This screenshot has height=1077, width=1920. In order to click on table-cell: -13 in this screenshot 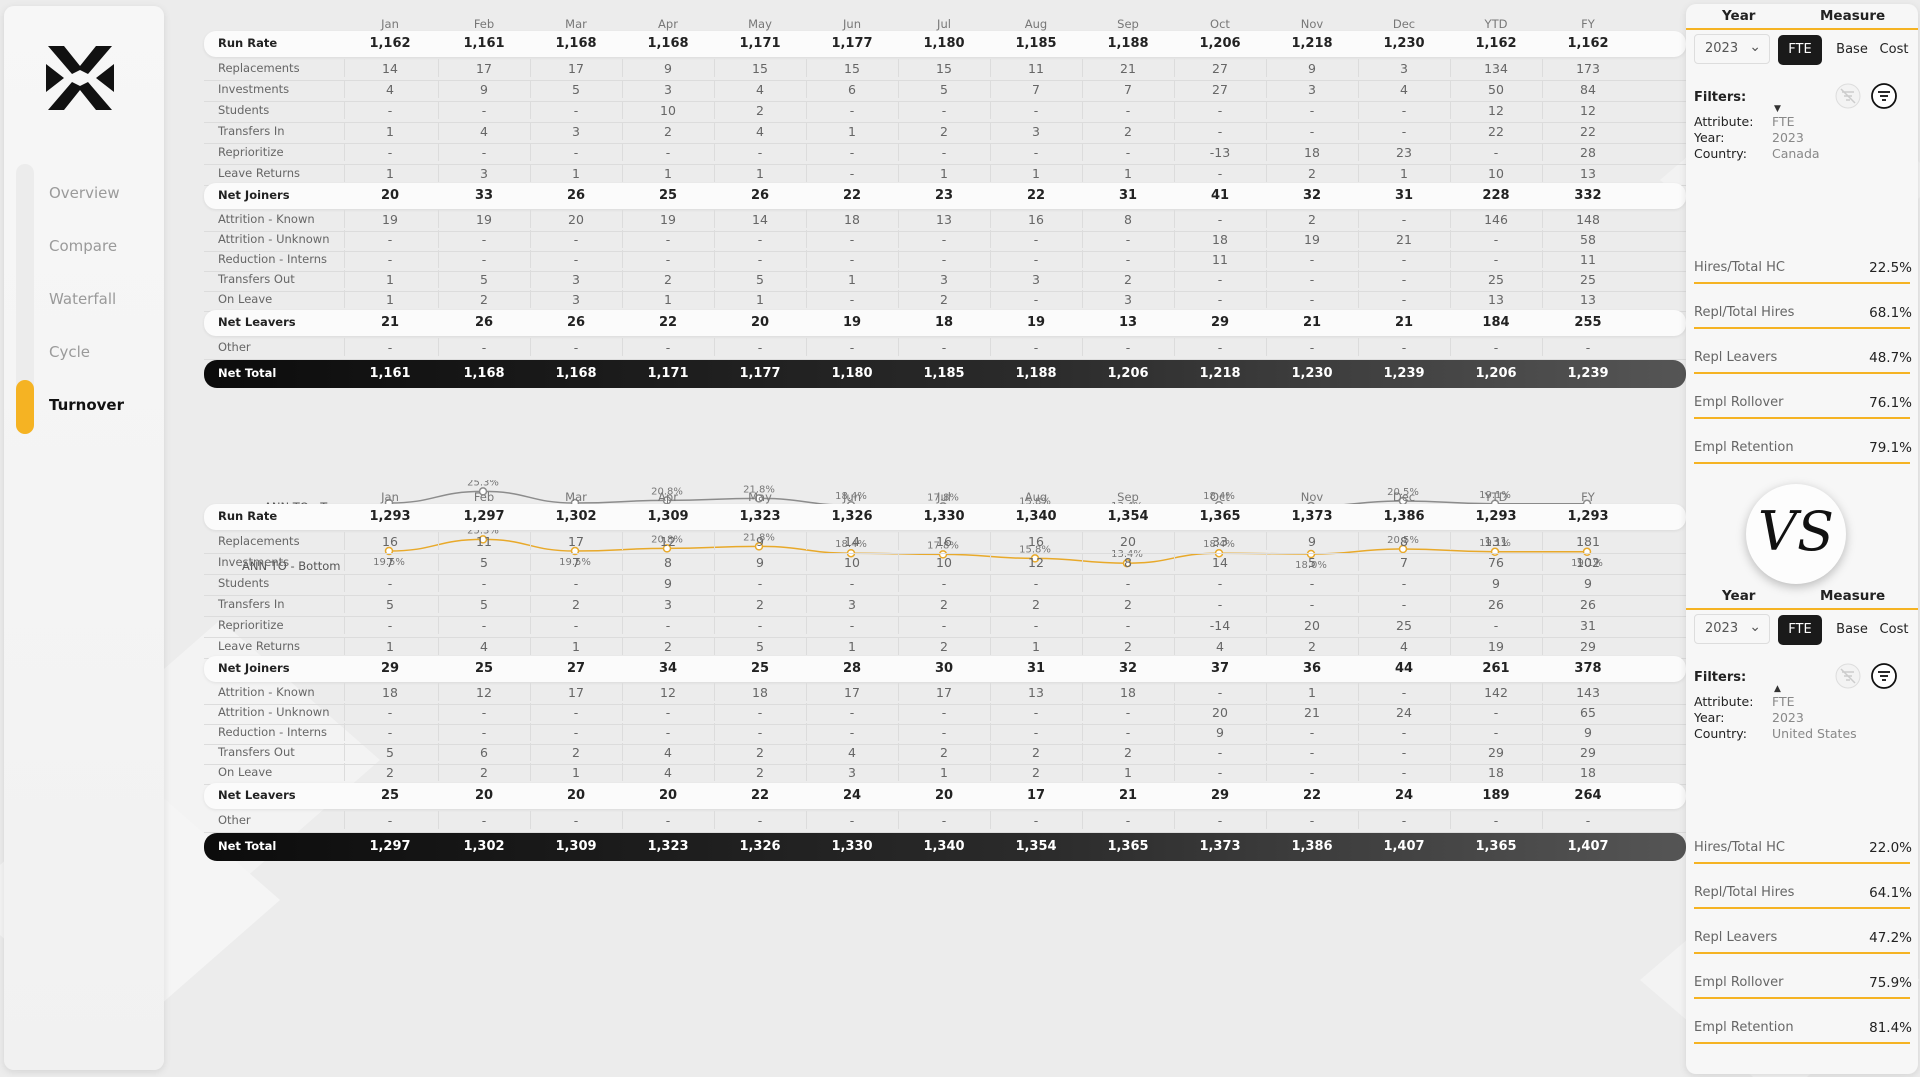, I will do `click(1220, 152)`.